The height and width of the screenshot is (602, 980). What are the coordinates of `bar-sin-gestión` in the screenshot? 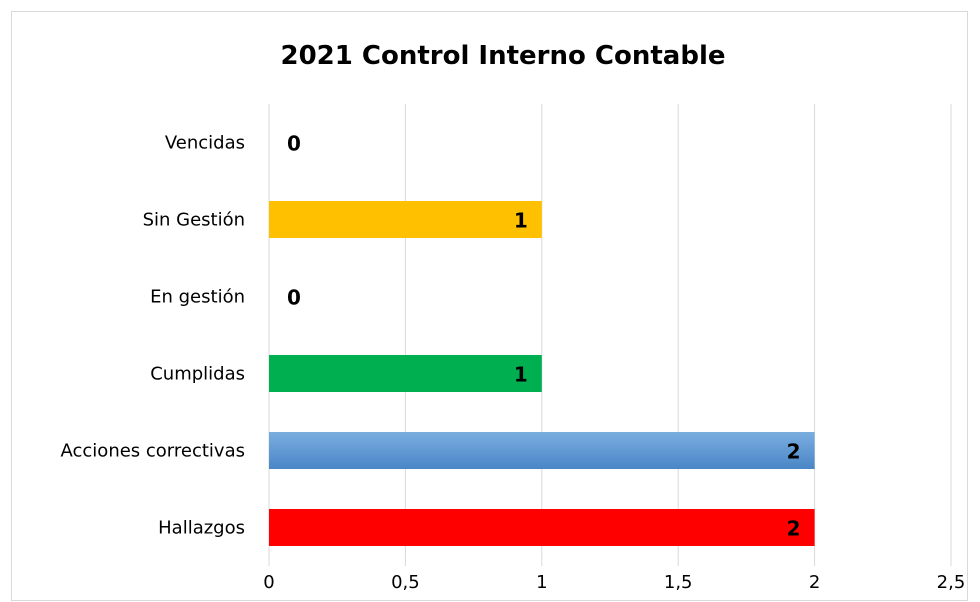 It's located at (405, 219).